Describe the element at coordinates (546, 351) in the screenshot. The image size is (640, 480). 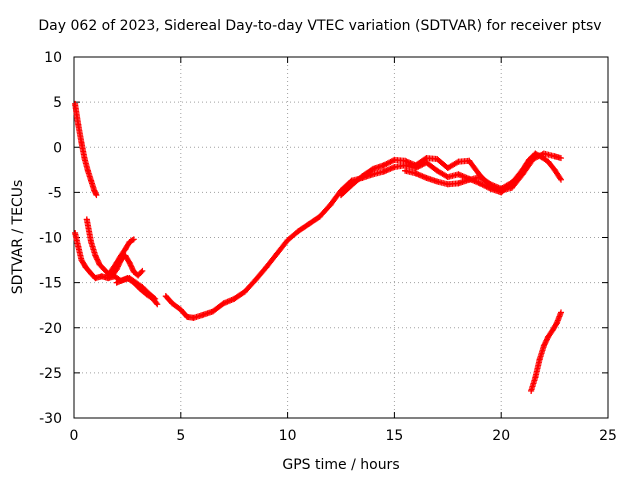
I see `series-track-z` at that location.